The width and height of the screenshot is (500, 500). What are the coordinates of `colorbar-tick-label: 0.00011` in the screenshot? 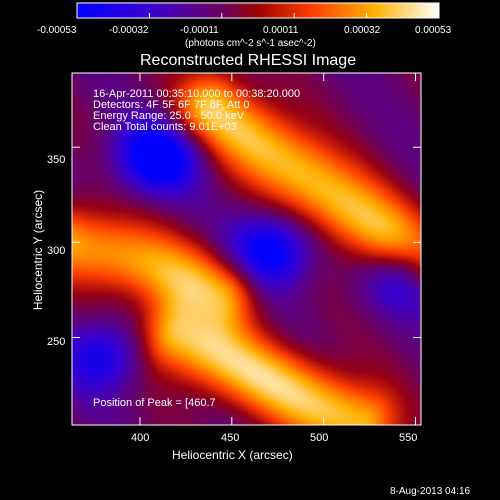 It's located at (281, 30).